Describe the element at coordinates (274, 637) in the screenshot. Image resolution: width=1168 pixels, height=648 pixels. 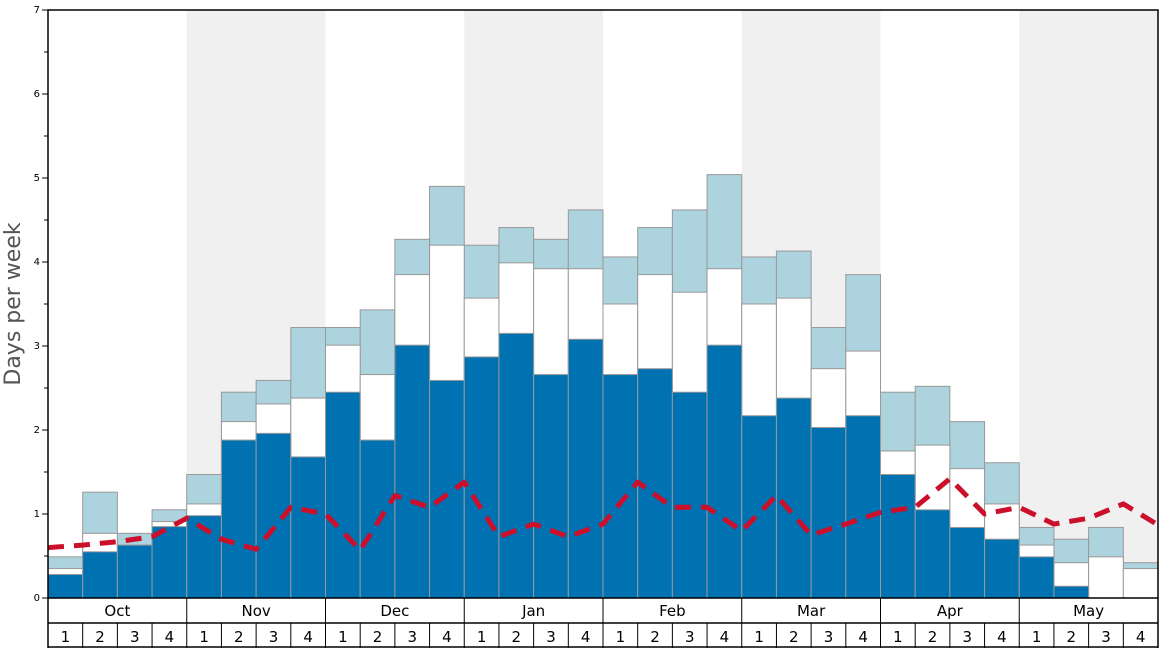
I see `week-label-nov-3: 3` at that location.